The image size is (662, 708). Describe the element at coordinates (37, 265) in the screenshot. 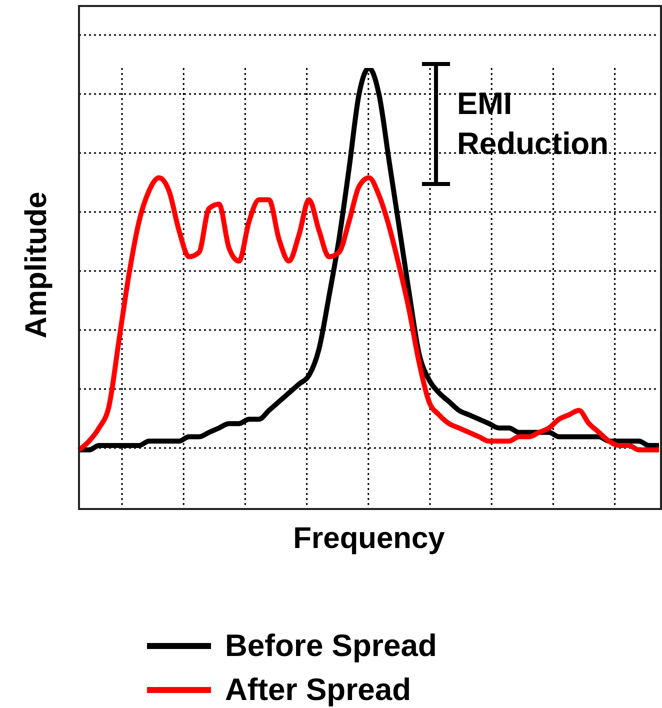

I see `y-axis-title: Amplitude` at that location.